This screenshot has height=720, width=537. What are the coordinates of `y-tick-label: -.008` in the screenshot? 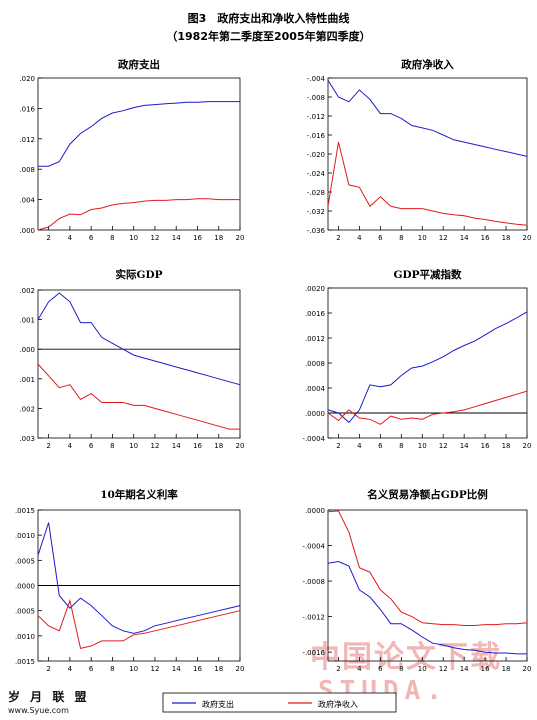 It's located at (316, 98).